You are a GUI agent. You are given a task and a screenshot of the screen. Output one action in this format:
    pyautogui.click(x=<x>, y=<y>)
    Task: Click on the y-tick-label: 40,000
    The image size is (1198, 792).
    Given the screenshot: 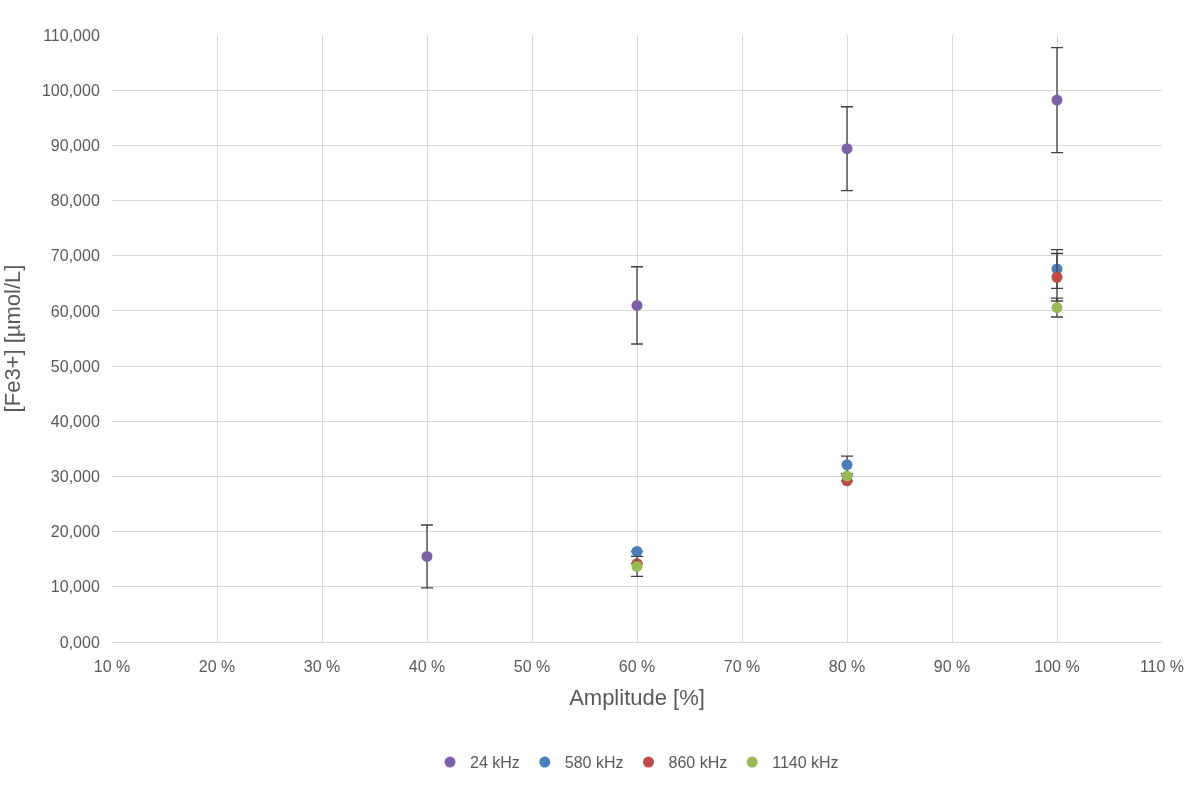 What is the action you would take?
    pyautogui.click(x=75, y=421)
    